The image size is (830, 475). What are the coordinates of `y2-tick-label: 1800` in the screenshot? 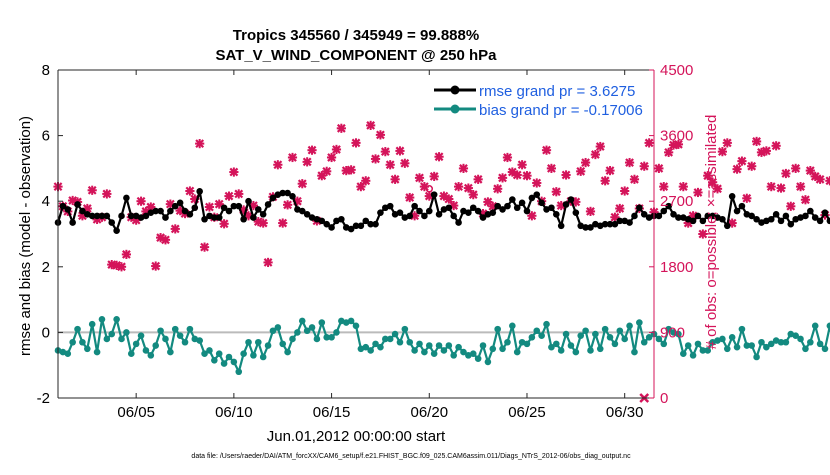 It's located at (676, 267).